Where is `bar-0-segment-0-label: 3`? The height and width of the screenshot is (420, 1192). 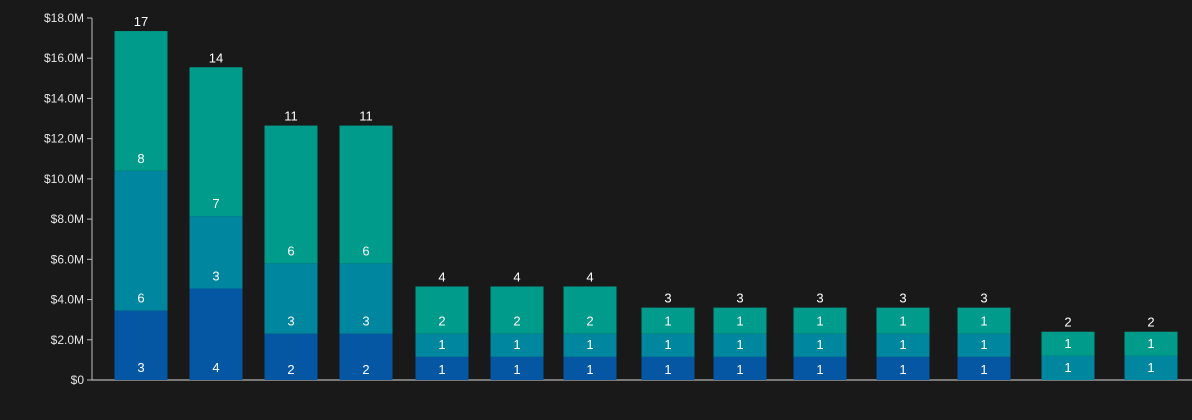
bar-0-segment-0-label: 3 is located at coordinates (140, 367).